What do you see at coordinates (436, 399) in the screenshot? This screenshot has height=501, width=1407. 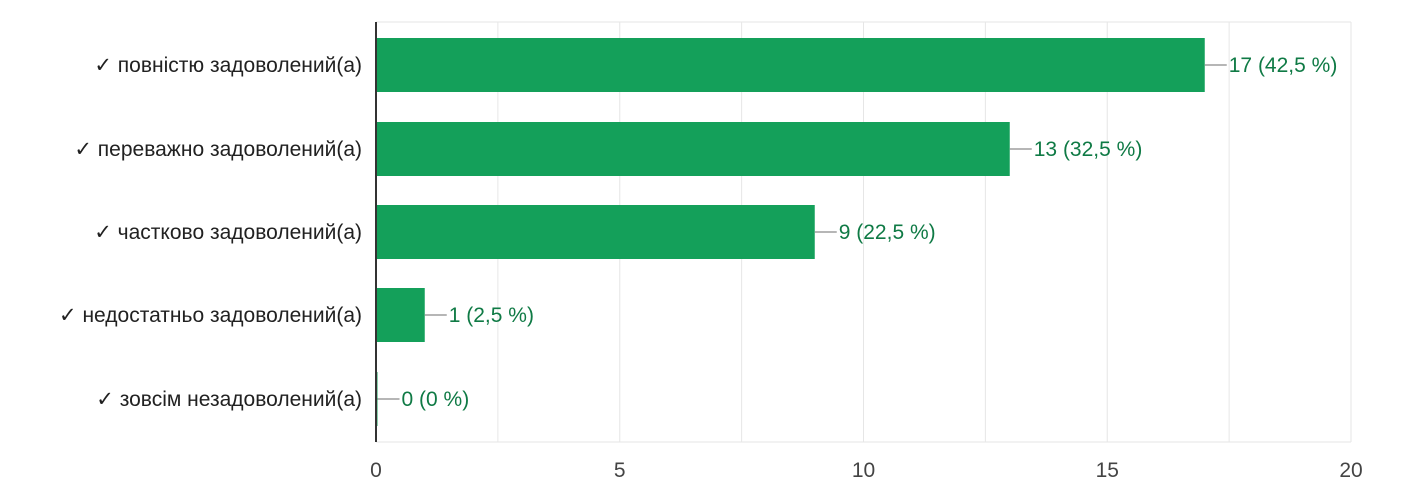 I see `data-label: 0 (0 %)` at bounding box center [436, 399].